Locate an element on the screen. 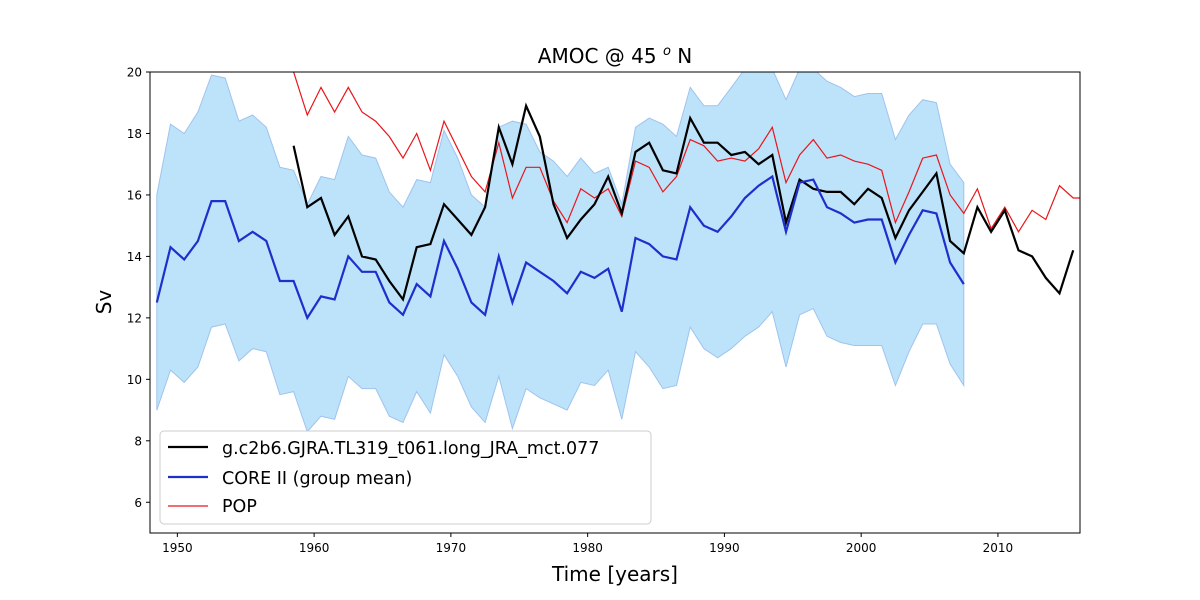 This screenshot has height=600, width=1200. y-axis-label: Sv is located at coordinates (104, 302).